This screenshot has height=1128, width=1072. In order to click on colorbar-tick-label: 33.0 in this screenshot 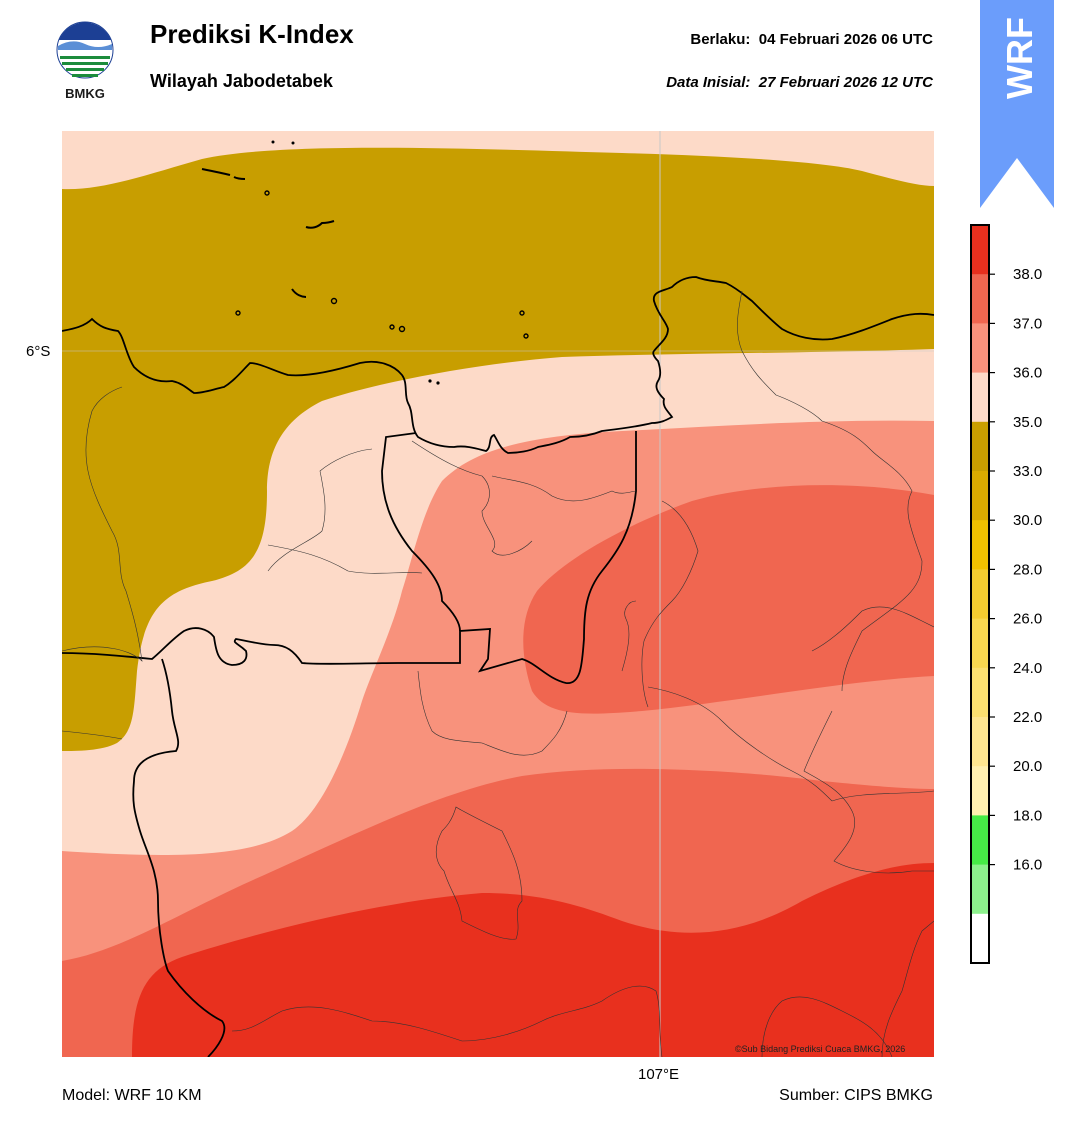, I will do `click(1027, 471)`.